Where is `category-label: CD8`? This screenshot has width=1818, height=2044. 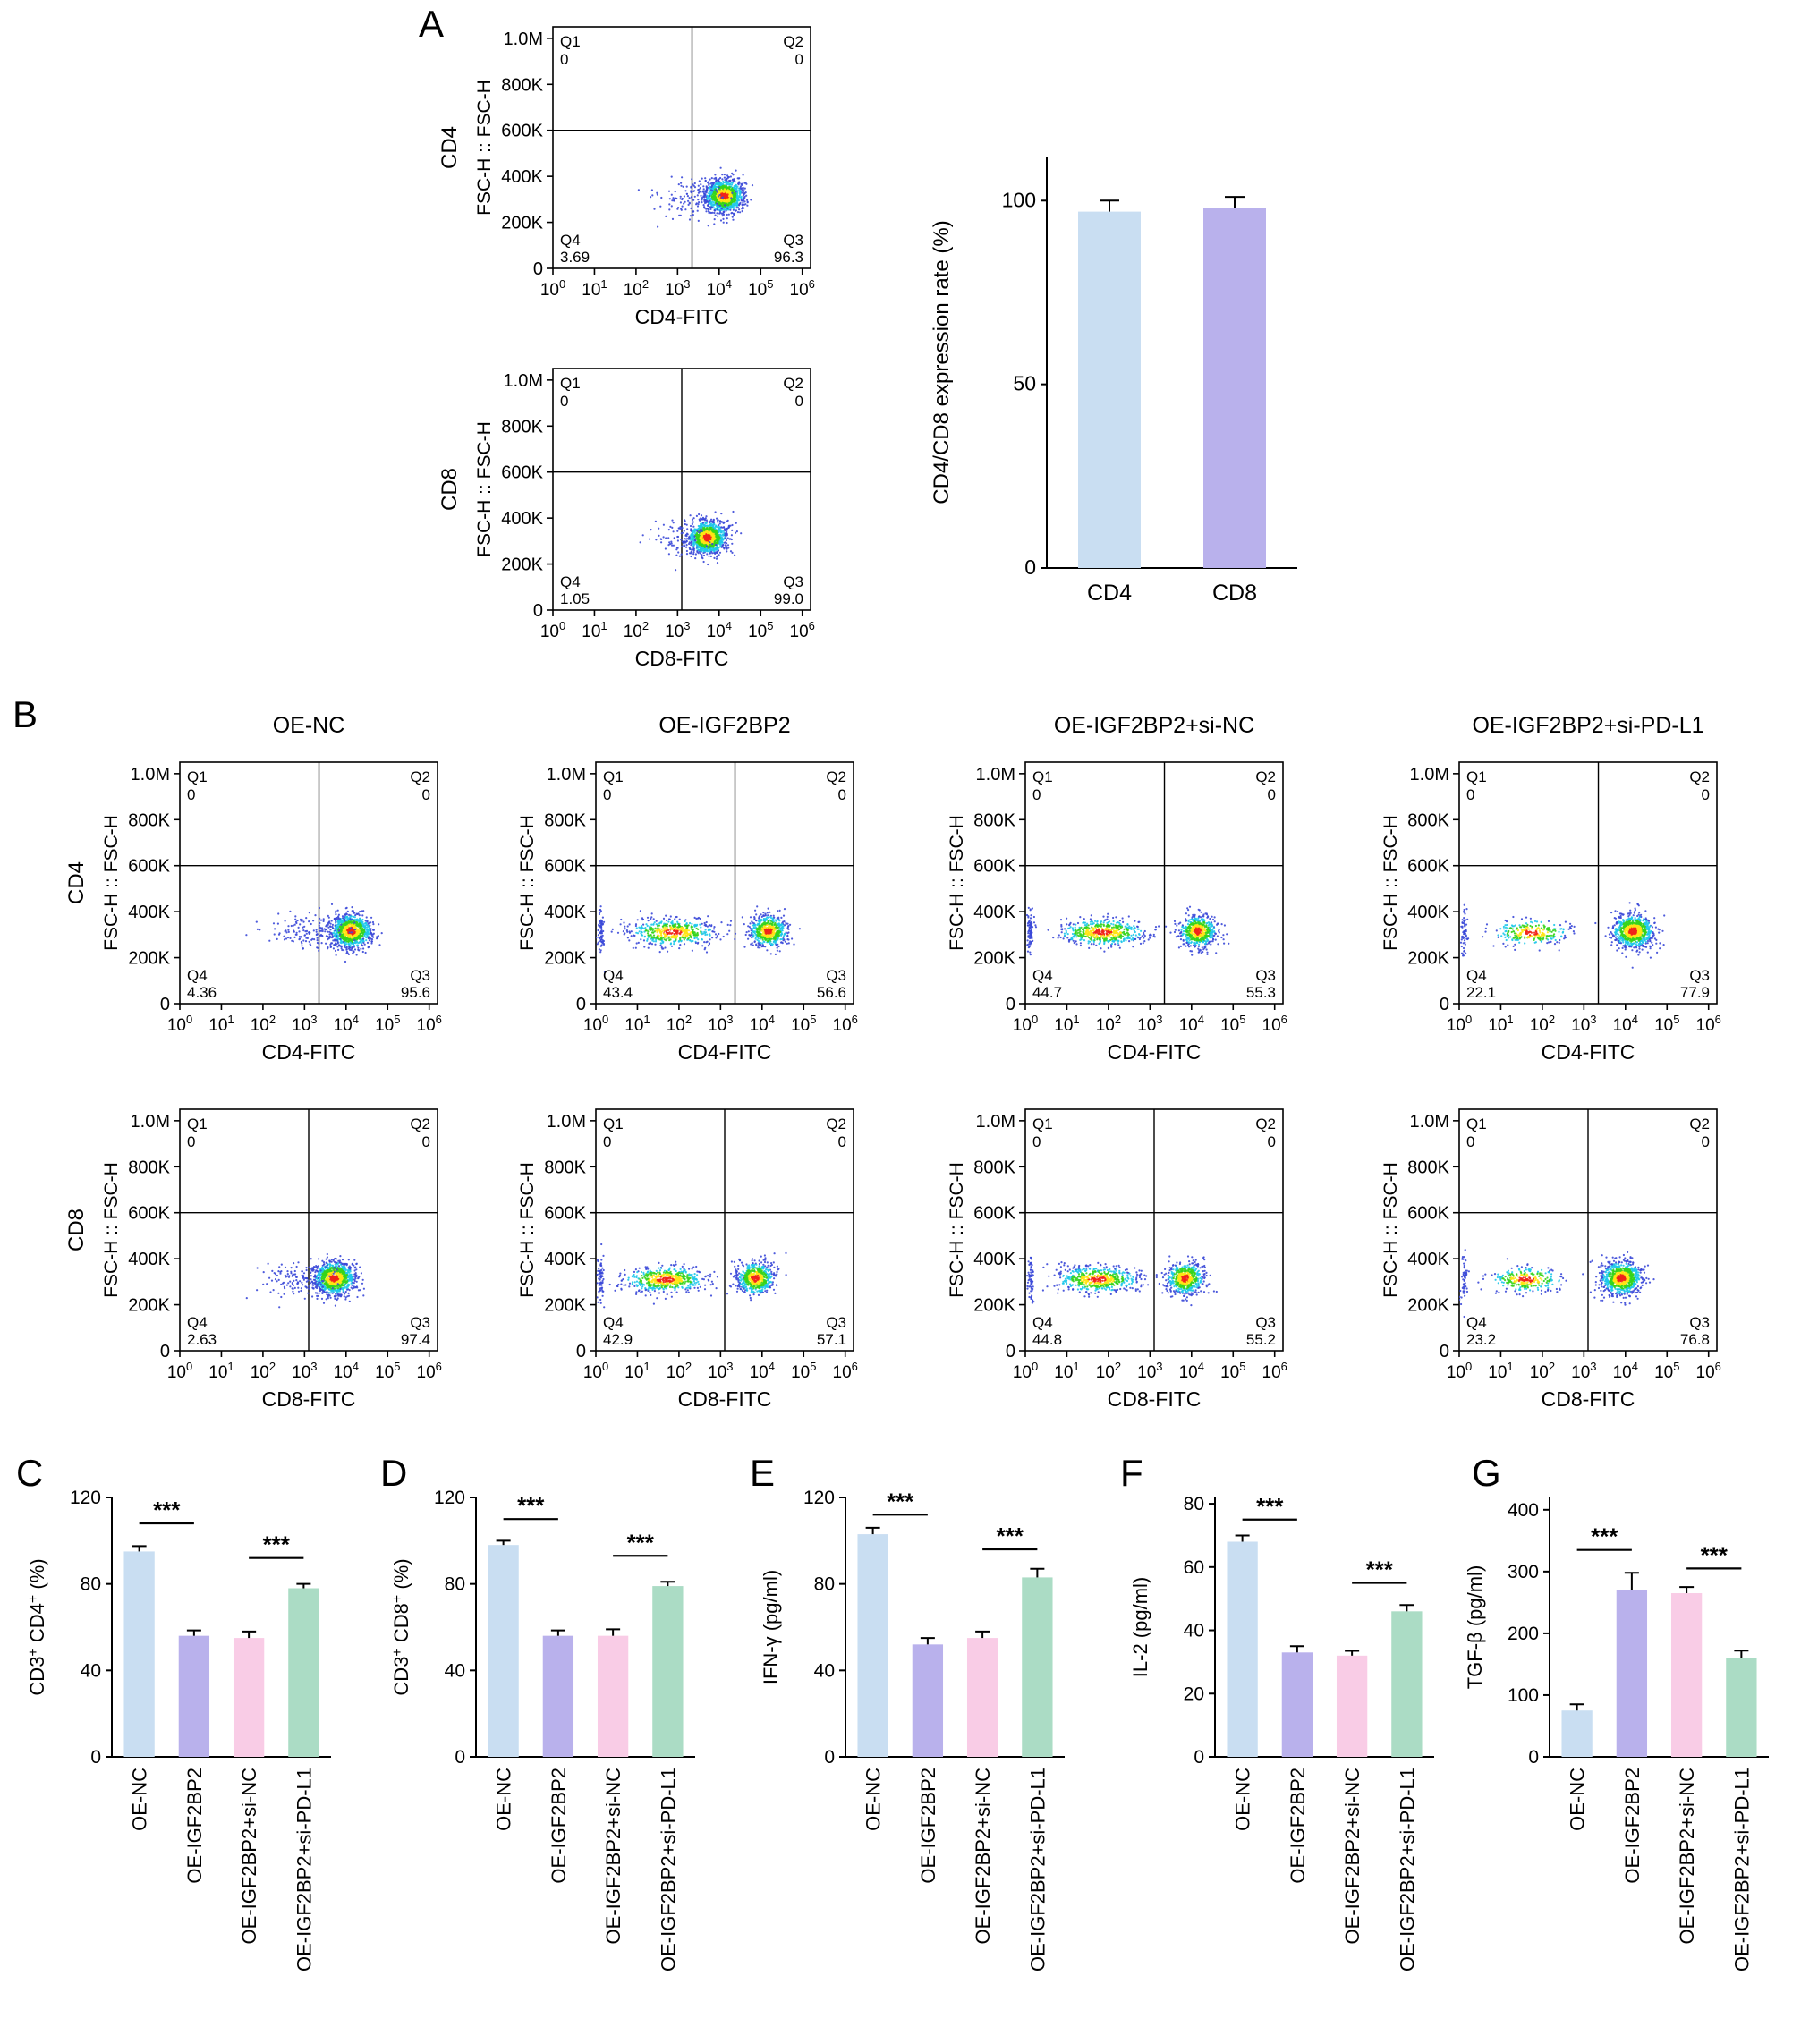 category-label: CD8 is located at coordinates (1234, 593).